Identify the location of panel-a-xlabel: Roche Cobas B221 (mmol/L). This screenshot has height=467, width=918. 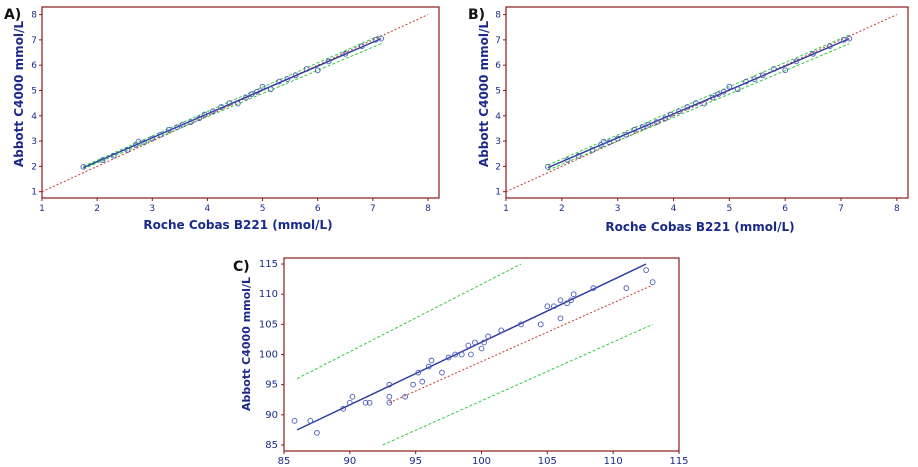
(237, 225).